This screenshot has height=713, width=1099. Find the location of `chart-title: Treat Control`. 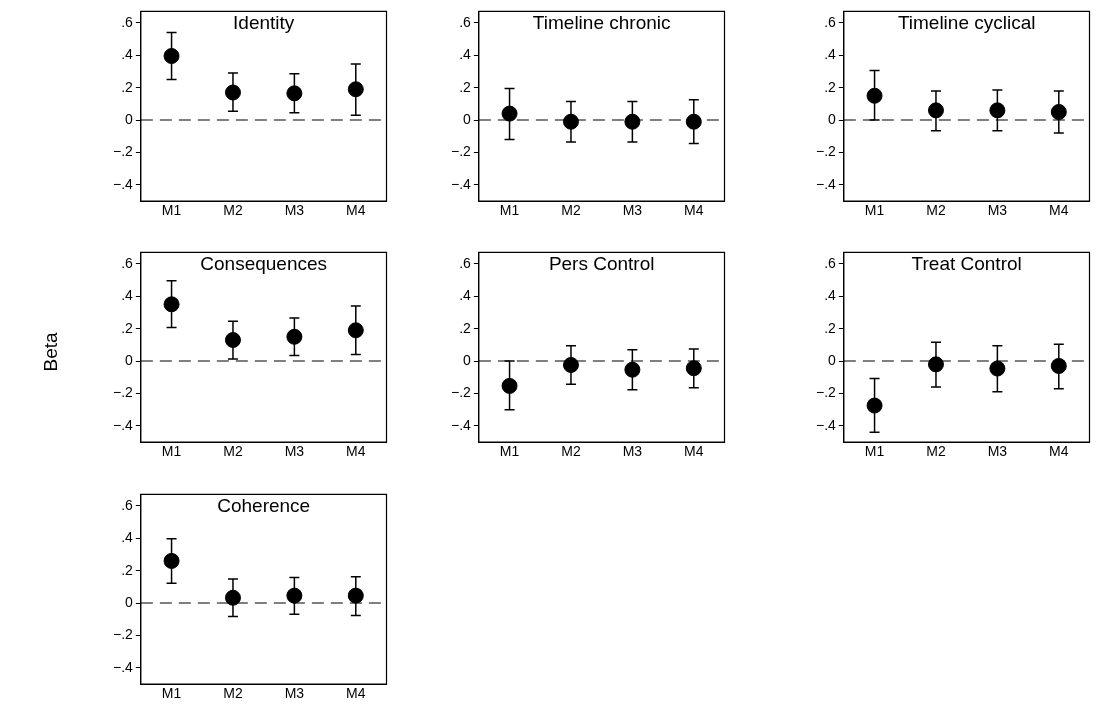

chart-title: Treat Control is located at coordinates (966, 264).